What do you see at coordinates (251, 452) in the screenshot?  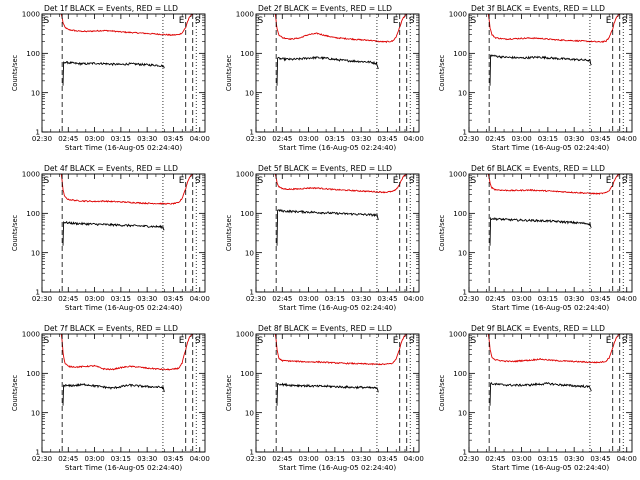 I see `y-tick-label: 1` at bounding box center [251, 452].